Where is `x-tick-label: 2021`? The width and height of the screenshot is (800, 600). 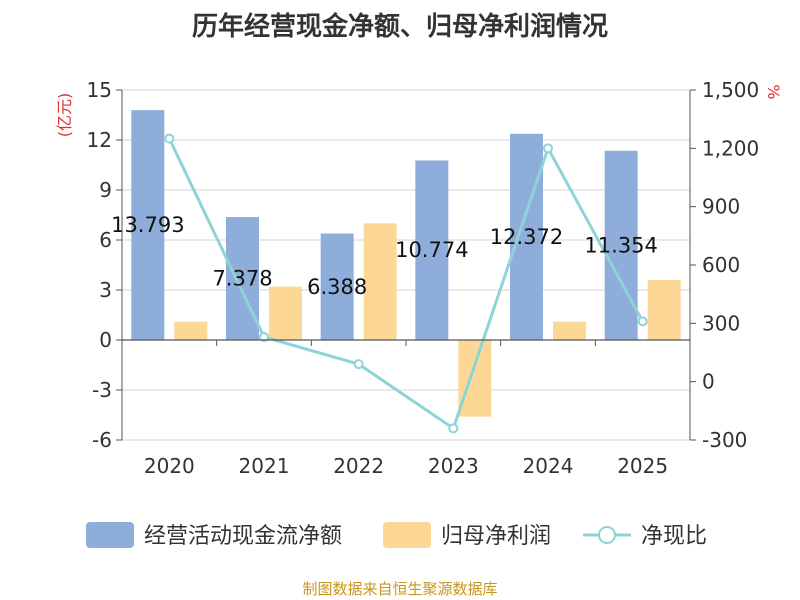
x-tick-label: 2021 is located at coordinates (264, 466).